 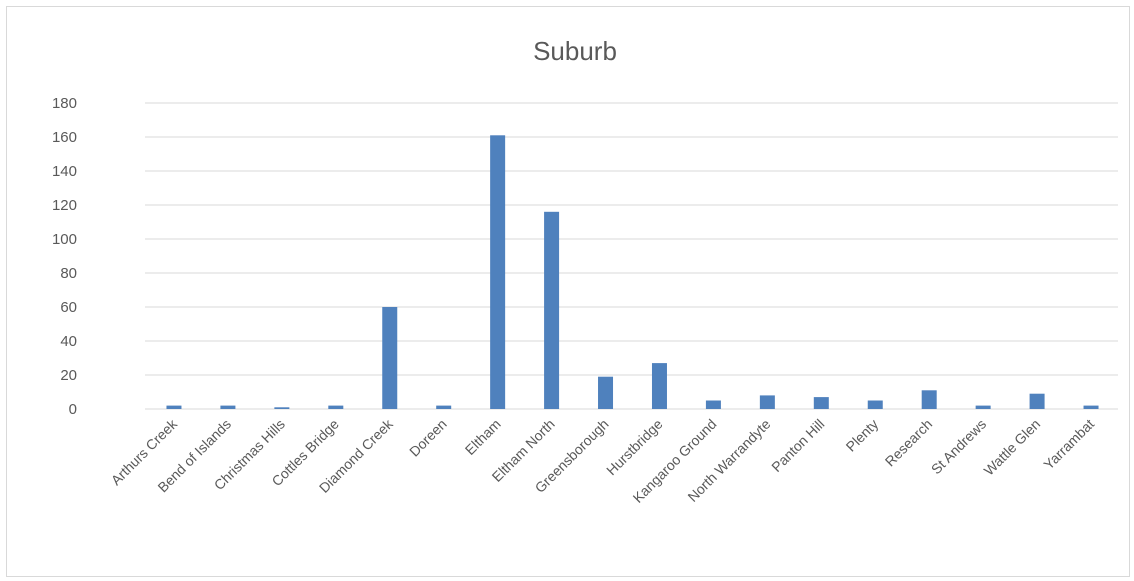 I want to click on y-tick-label: 180, so click(x=64, y=103).